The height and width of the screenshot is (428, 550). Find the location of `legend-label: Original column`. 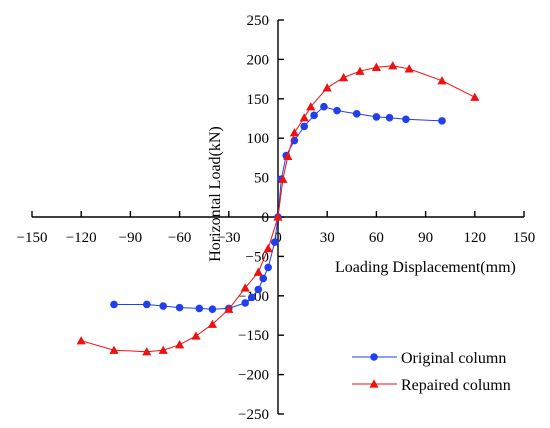

legend-label: Original column is located at coordinates (453, 358).